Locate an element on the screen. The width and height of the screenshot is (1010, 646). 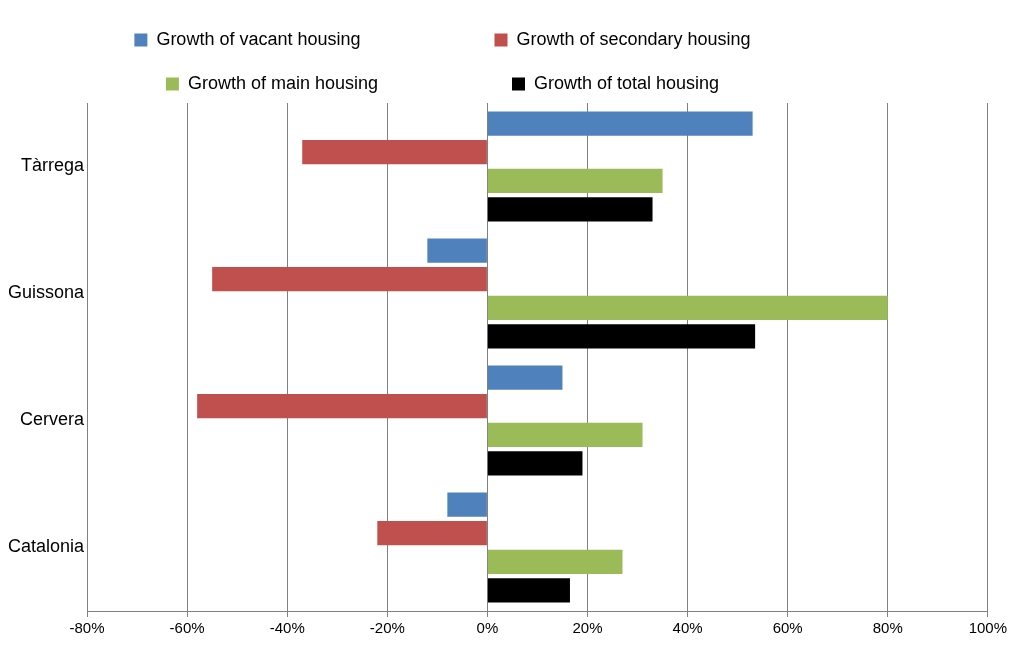
x-tick-label: -40% is located at coordinates (287, 628).